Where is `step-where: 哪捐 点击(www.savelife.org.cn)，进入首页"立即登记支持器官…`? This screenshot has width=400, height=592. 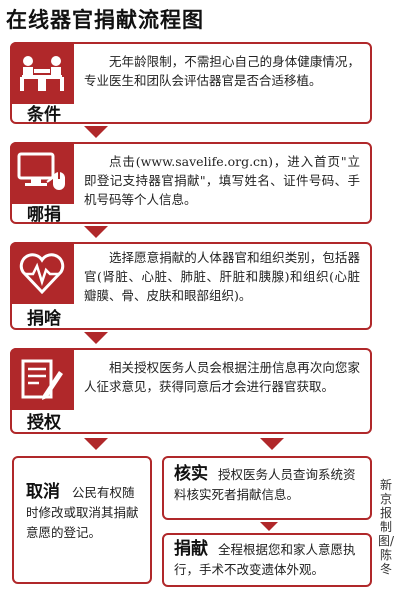 step-where: 哪捐 点击(www.savelife.org.cn)，进入首页"立即登记支持器官… is located at coordinates (191, 183).